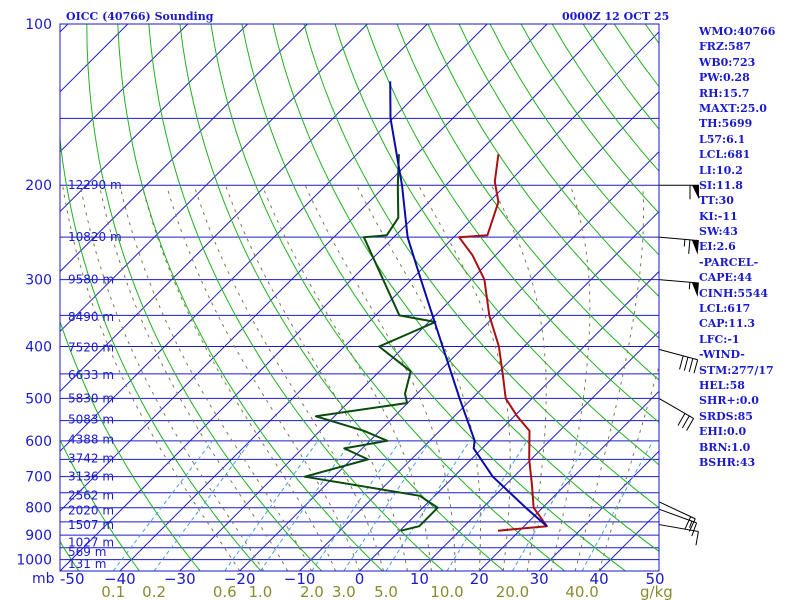  Describe the element at coordinates (723, 432) in the screenshot. I see `index-item: EHI:0.0` at that location.